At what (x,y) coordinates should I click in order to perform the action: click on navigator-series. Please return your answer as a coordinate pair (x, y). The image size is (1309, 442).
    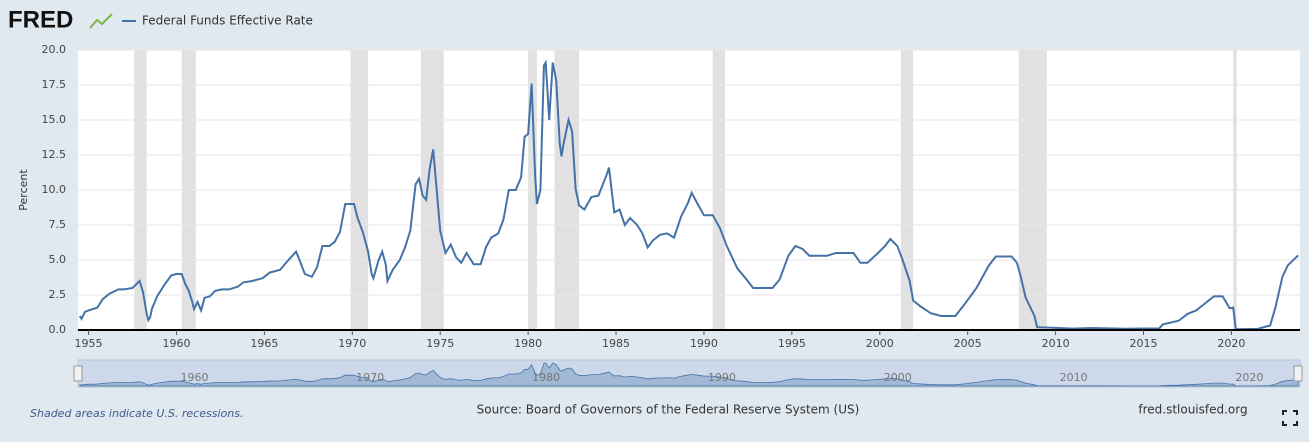
    Looking at the image, I should click on (689, 374).